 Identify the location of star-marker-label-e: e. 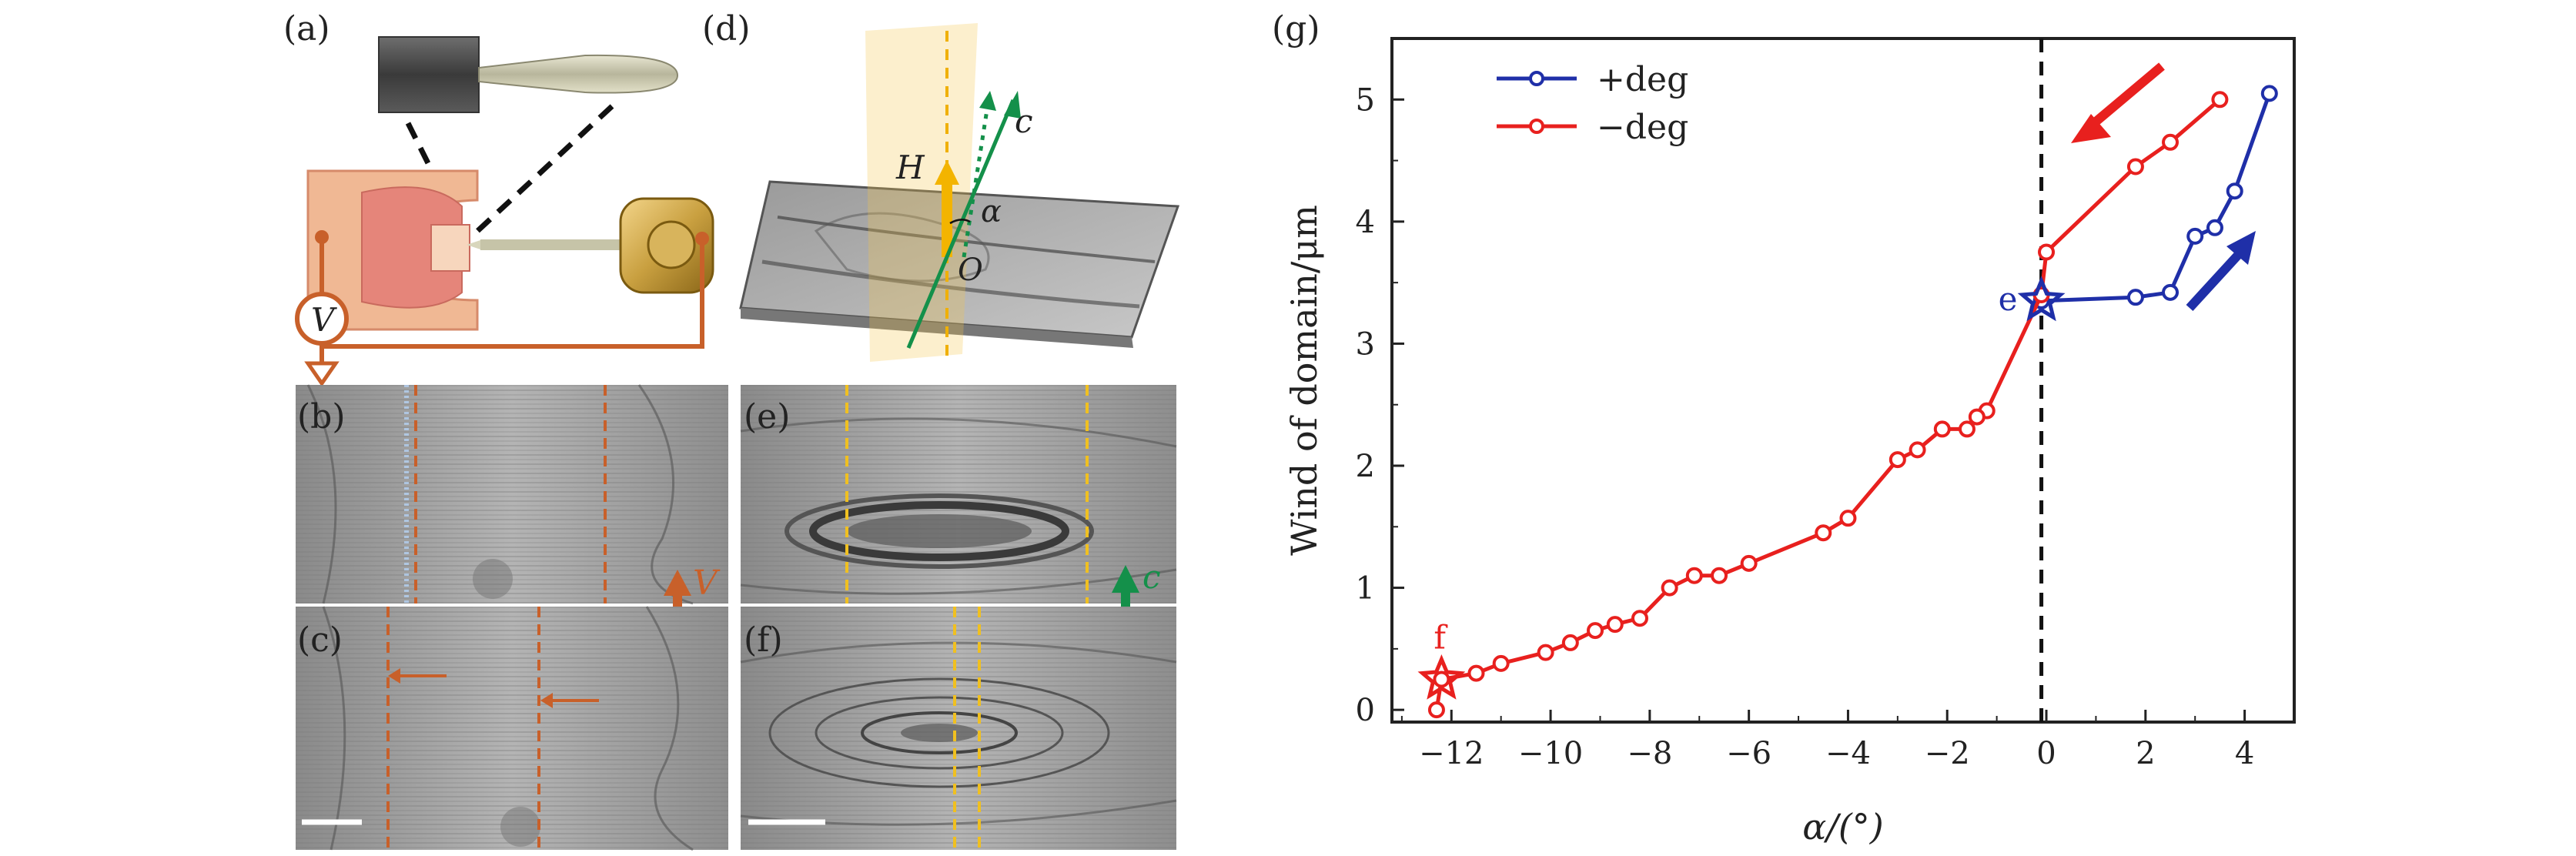
(2008, 299).